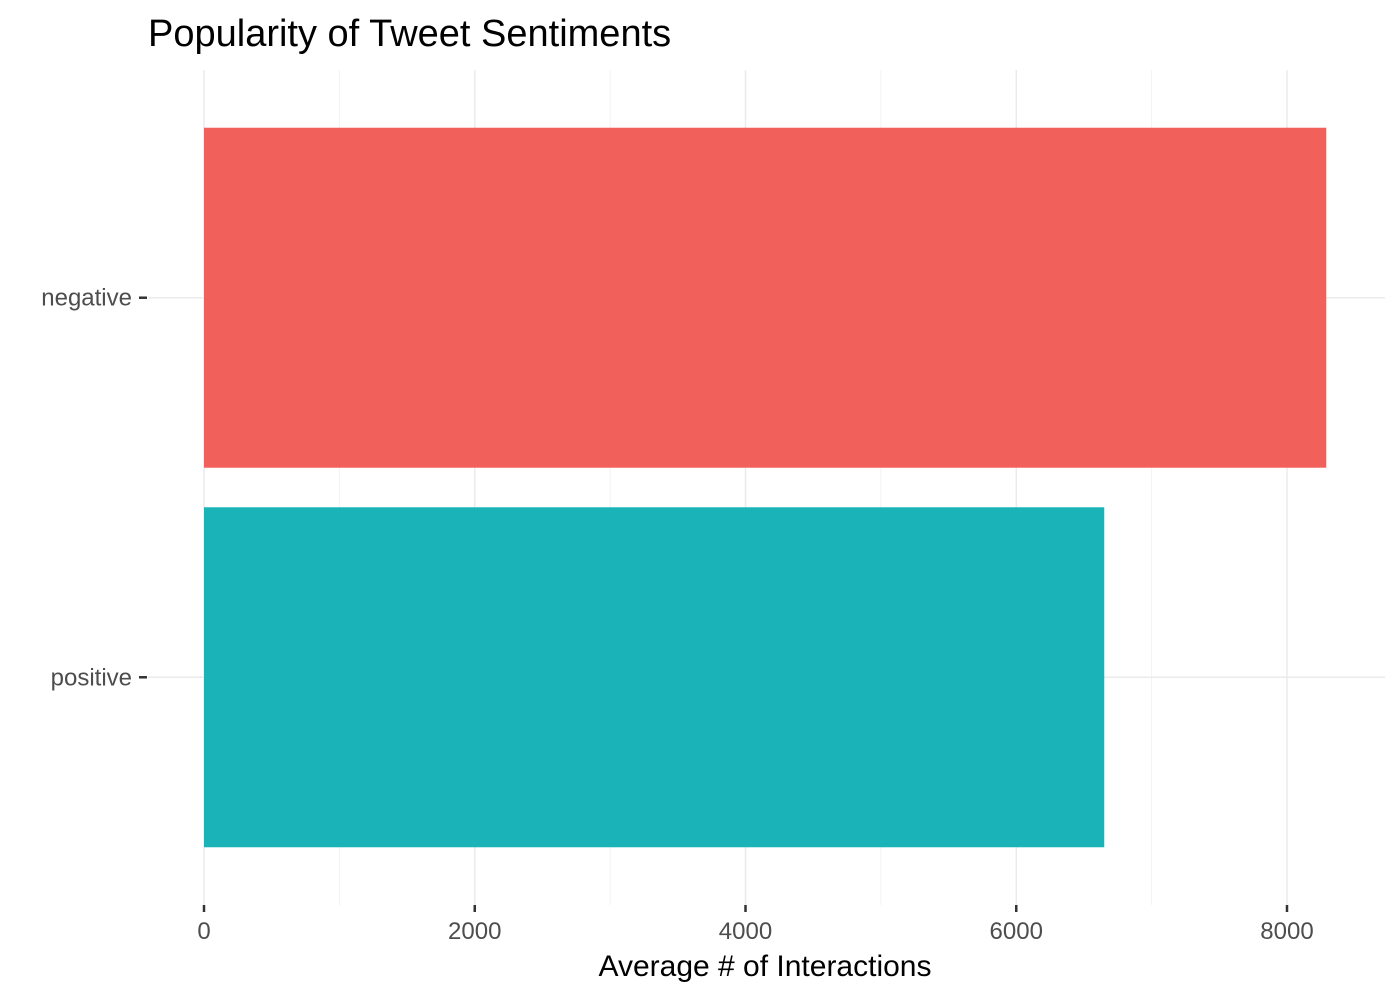 The image size is (1400, 1000). What do you see at coordinates (745, 931) in the screenshot?
I see `x-tick-label: 4000` at bounding box center [745, 931].